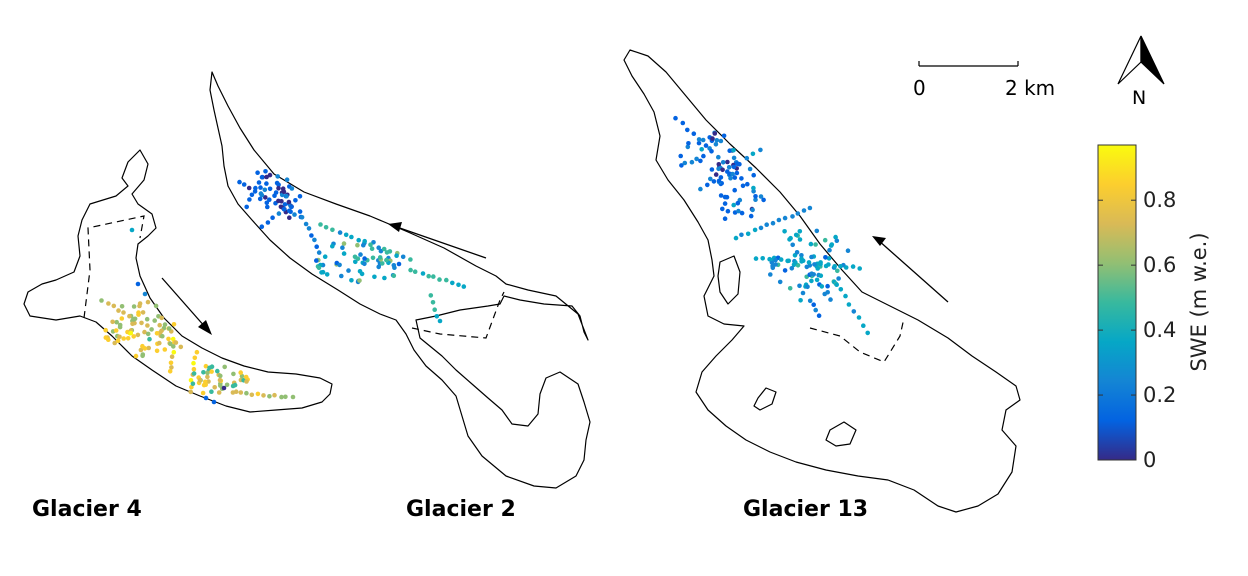 This screenshot has height=576, width=1248. I want to click on colorbar-tick-label: 0.6, so click(1159, 265).